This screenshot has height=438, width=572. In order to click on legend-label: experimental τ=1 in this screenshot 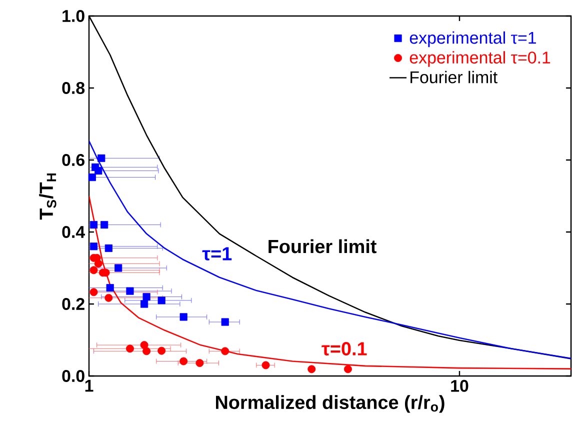, I will do `click(473, 39)`.